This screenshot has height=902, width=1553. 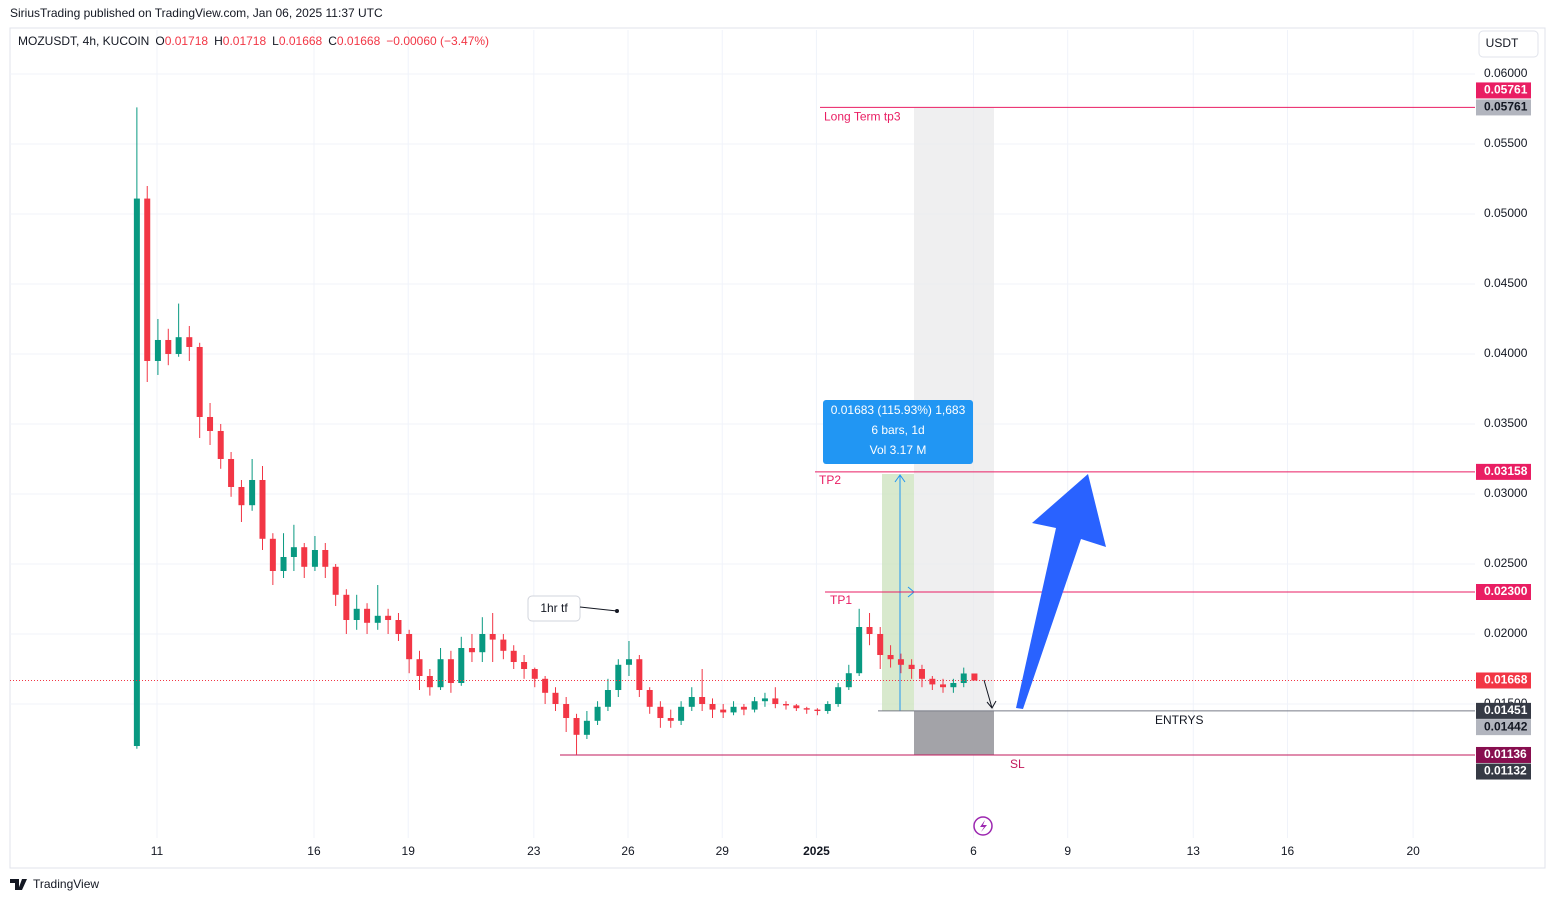 I want to click on events-icon, so click(x=983, y=826).